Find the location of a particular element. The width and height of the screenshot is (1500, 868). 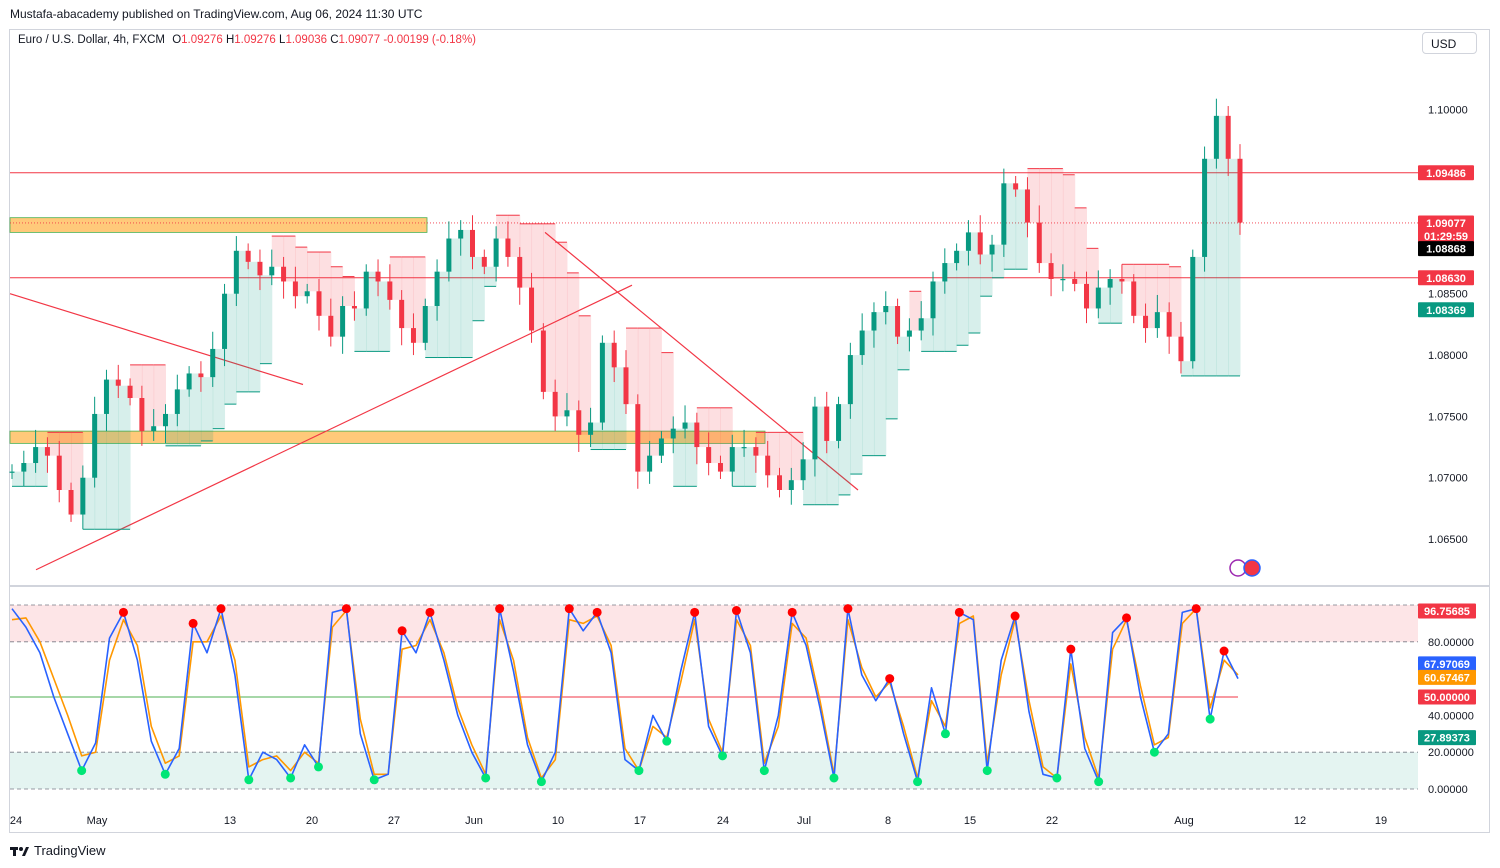

high-value: 1.09276 is located at coordinates (255, 40).